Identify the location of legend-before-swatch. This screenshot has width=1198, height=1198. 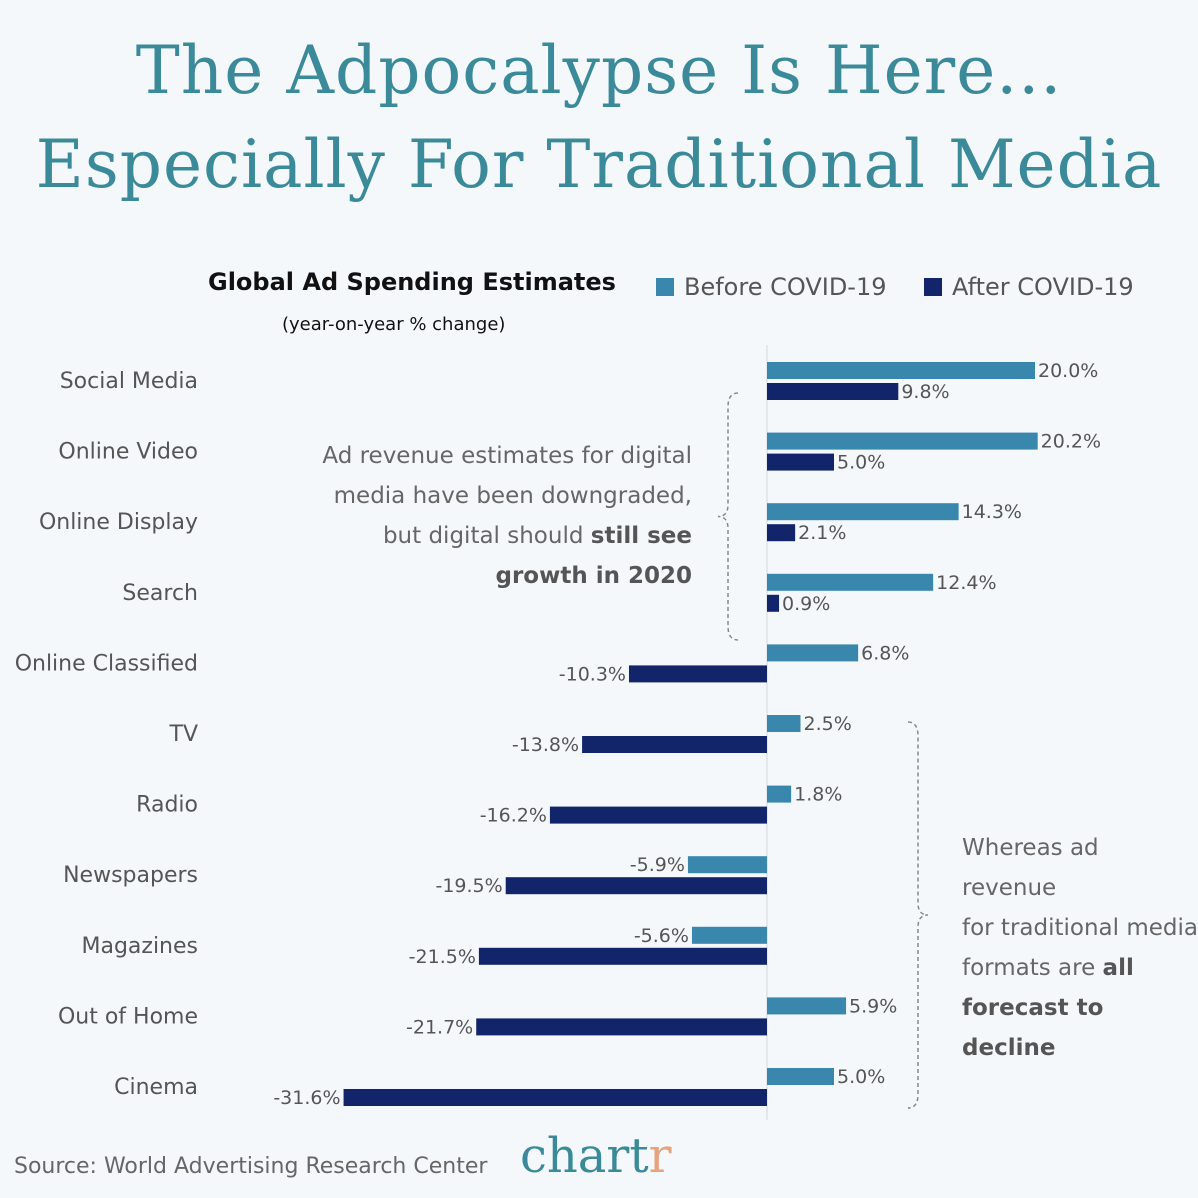
(665, 287).